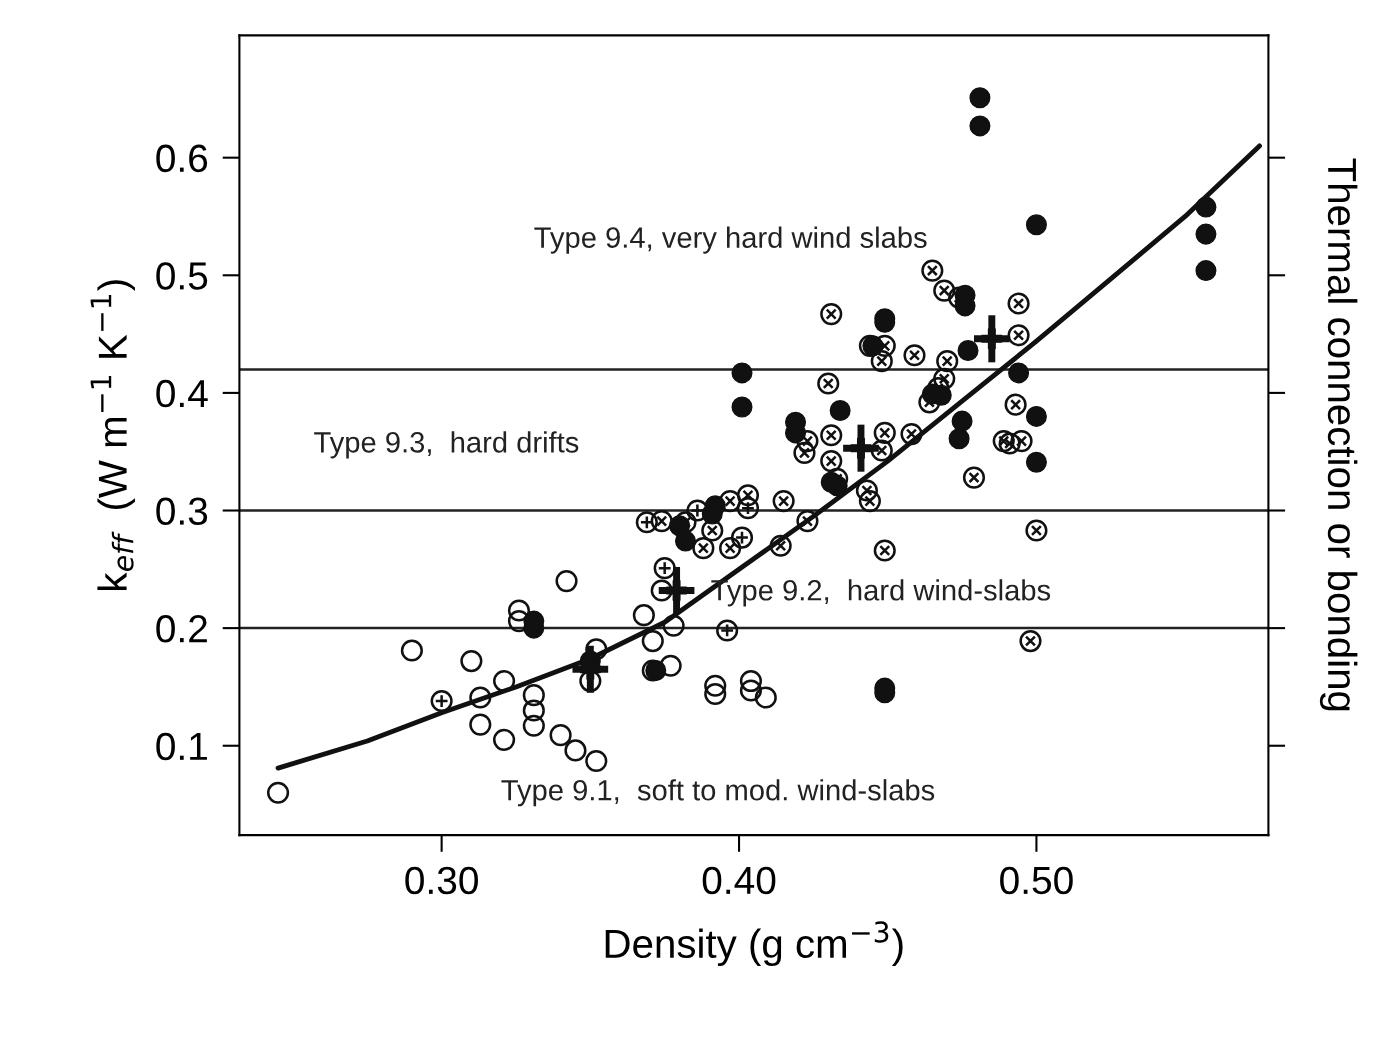 This screenshot has height=1040, width=1400. Describe the element at coordinates (754, 944) in the screenshot. I see `x-axis-title: Density (g cm$^{−3}$)` at that location.